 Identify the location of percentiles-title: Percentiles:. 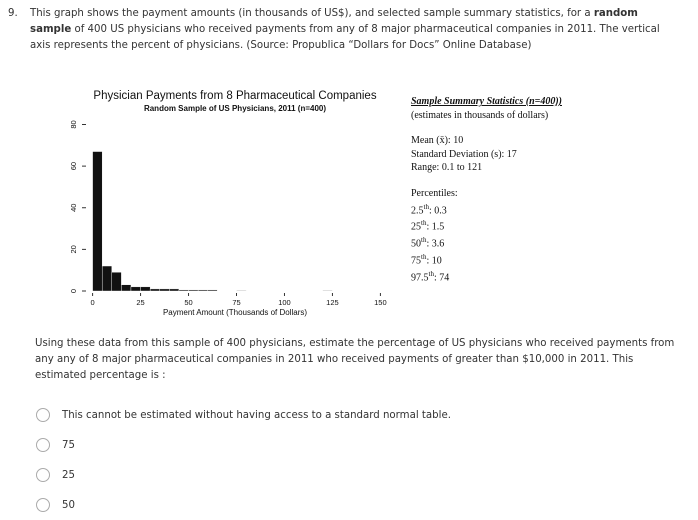
(434, 193).